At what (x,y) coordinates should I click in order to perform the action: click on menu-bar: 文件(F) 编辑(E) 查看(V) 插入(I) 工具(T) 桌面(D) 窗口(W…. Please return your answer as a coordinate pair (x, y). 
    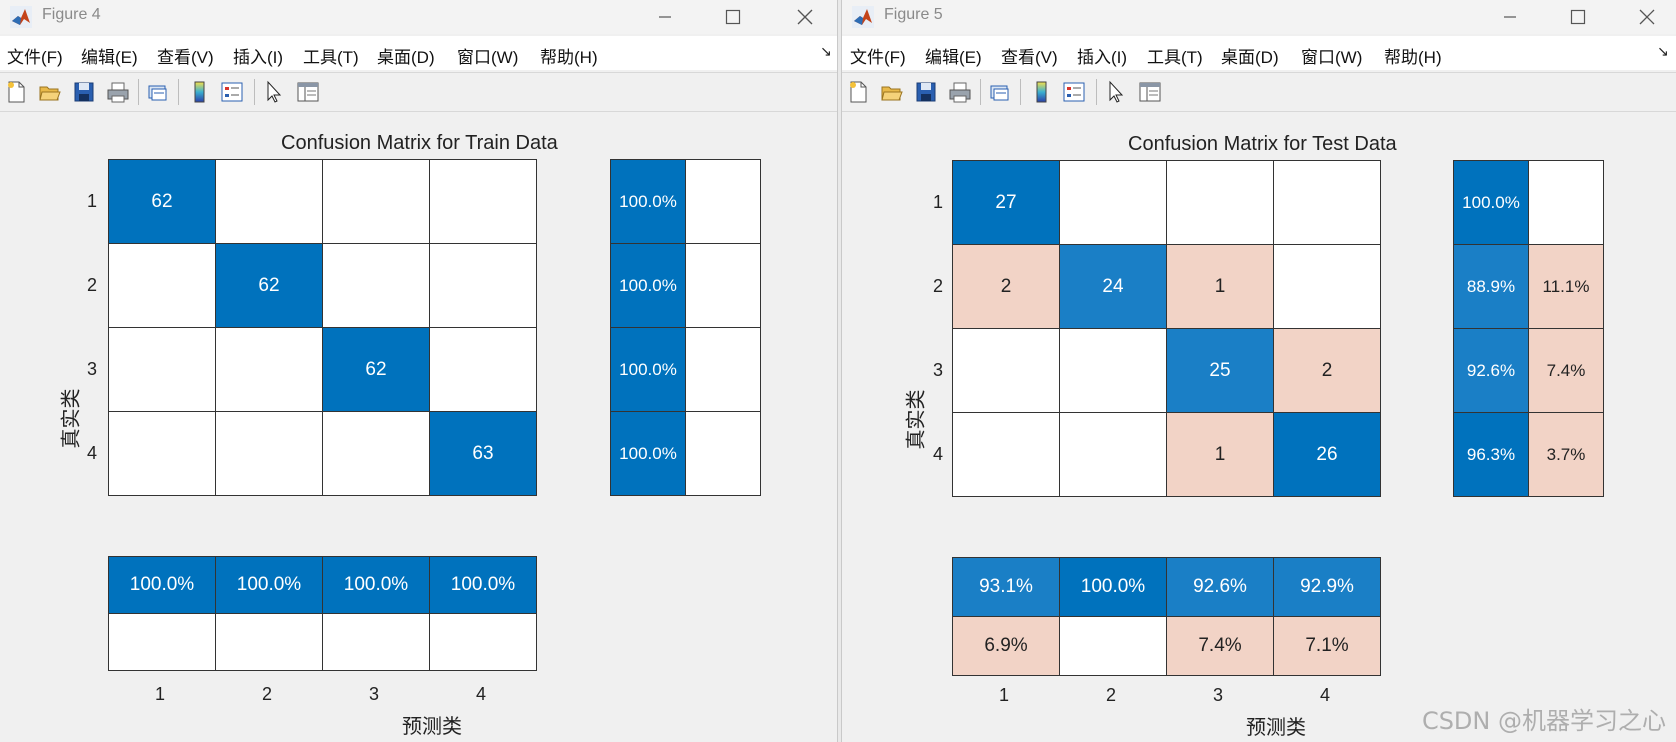
    Looking at the image, I should click on (418, 53).